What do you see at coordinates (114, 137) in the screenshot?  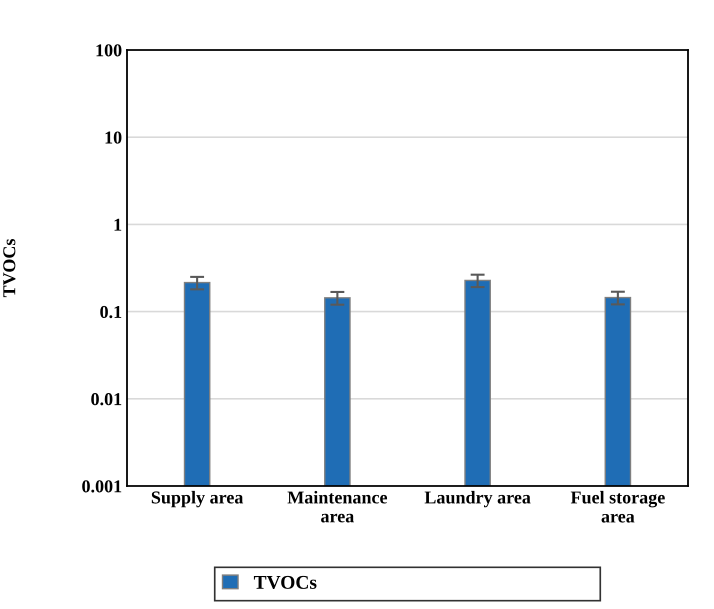 I see `y-tick-label: 10` at bounding box center [114, 137].